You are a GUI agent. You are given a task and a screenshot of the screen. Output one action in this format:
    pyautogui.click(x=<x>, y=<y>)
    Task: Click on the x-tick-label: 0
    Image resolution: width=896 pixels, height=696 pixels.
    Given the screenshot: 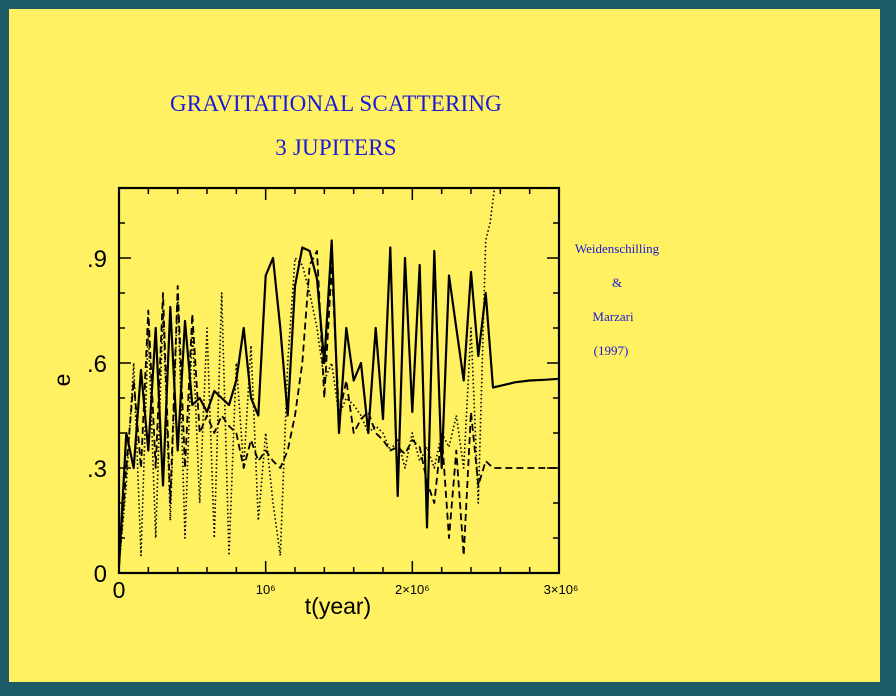 What is the action you would take?
    pyautogui.click(x=119, y=590)
    